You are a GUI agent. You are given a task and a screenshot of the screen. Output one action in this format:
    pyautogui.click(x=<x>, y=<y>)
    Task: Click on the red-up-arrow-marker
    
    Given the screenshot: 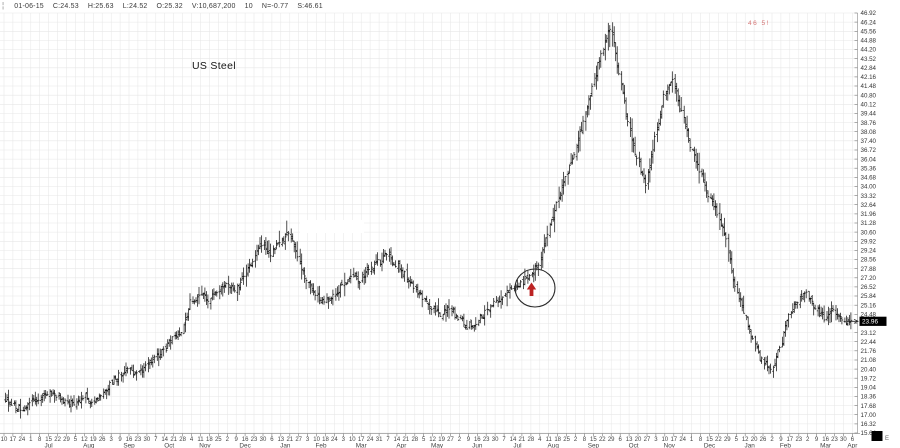 What is the action you would take?
    pyautogui.click(x=531, y=289)
    